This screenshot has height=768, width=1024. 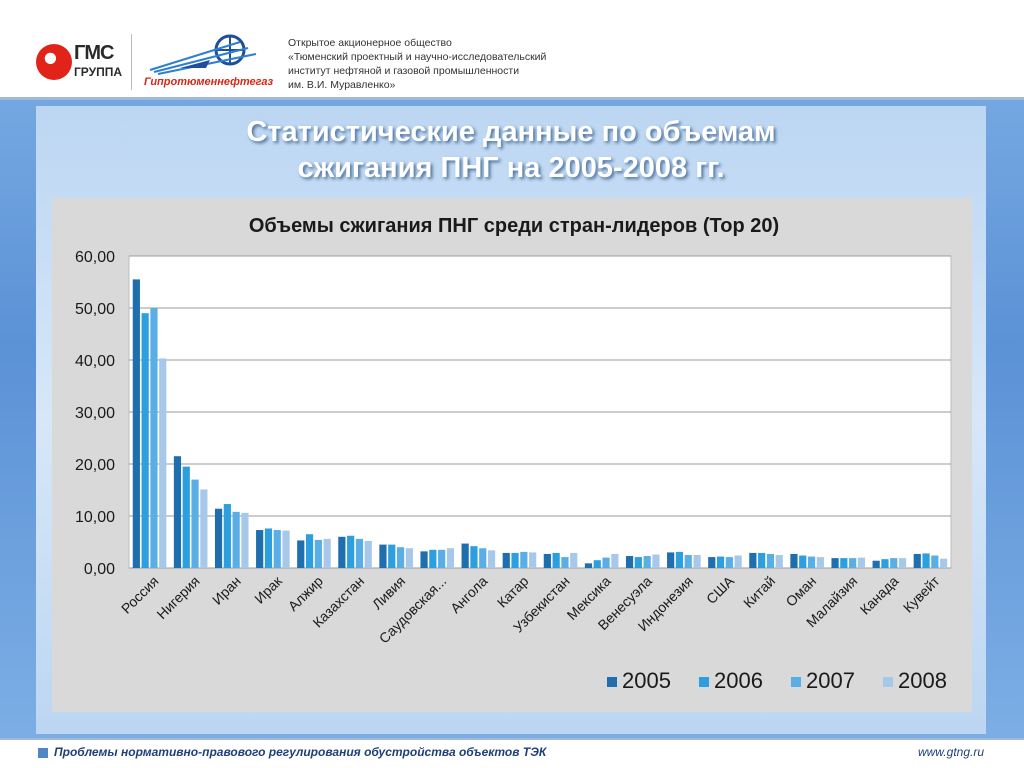 What do you see at coordinates (922, 680) in the screenshot?
I see `legend-label: 2008` at bounding box center [922, 680].